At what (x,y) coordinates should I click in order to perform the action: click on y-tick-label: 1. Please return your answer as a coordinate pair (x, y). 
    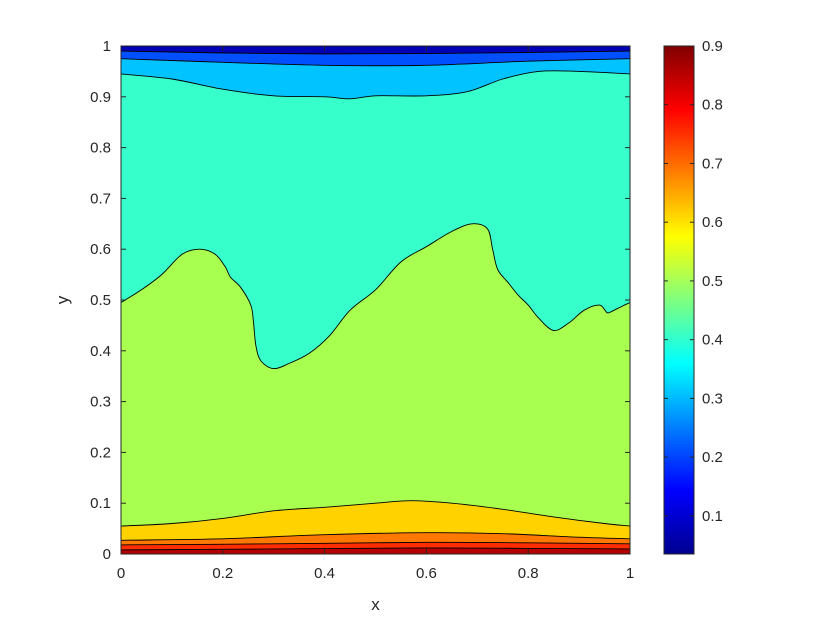
    Looking at the image, I should click on (107, 46).